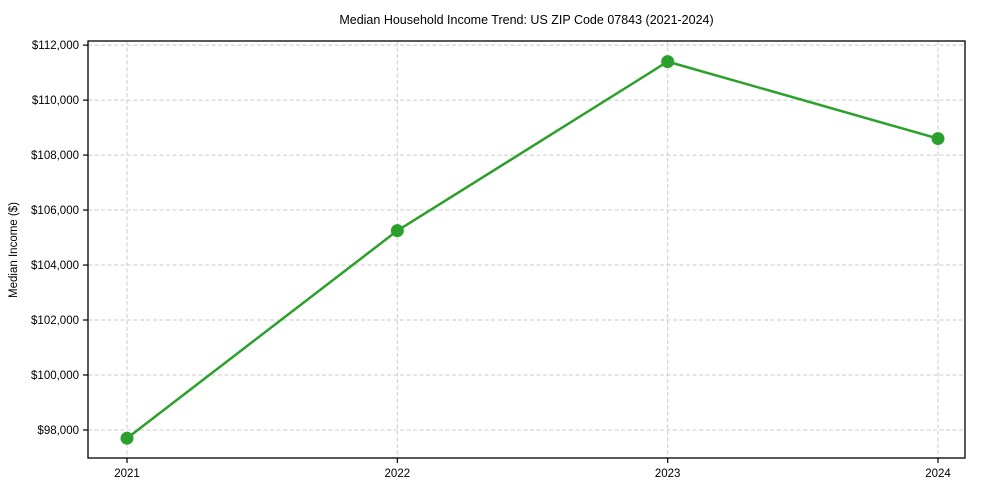  Describe the element at coordinates (127, 474) in the screenshot. I see `x-tick-label: 2021` at that location.